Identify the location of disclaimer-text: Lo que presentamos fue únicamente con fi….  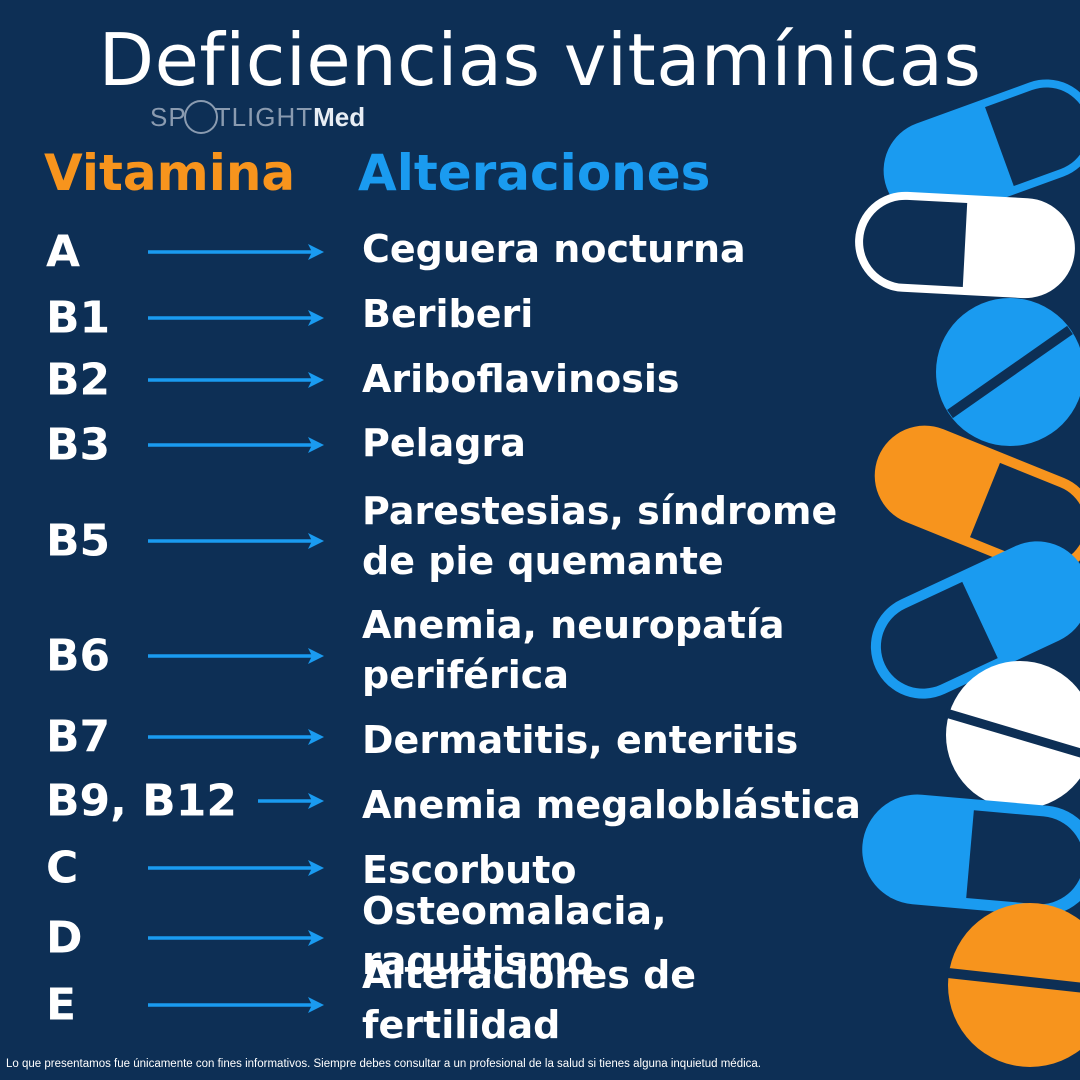
(383, 1064).